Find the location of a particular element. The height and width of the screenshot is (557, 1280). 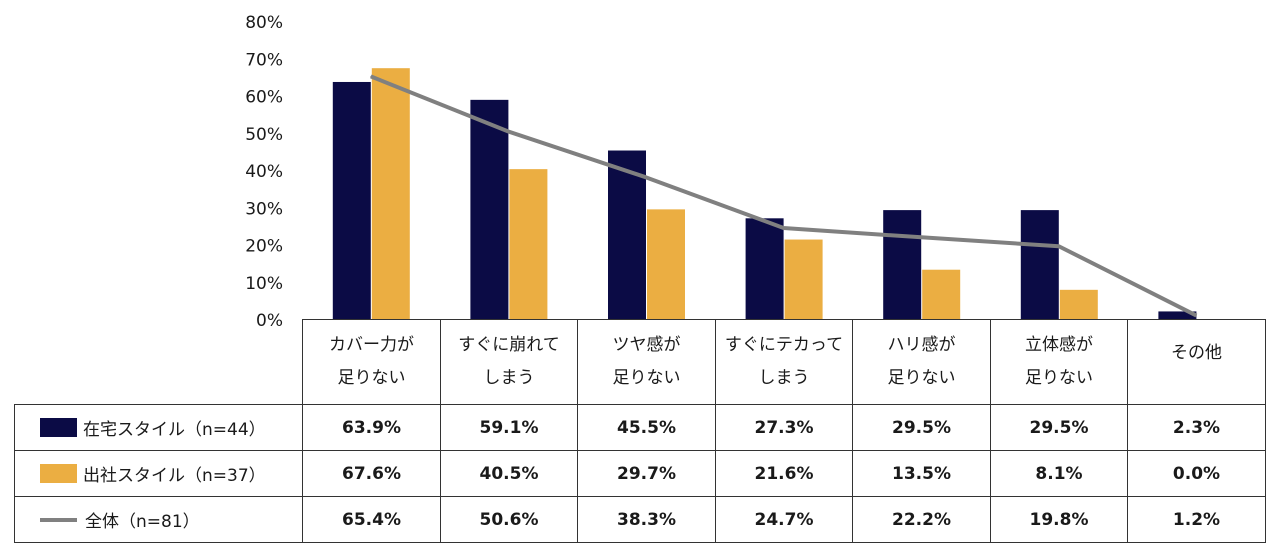

y-axis: 0%10%20%30%40%50%60%70%80% is located at coordinates (264, 171).